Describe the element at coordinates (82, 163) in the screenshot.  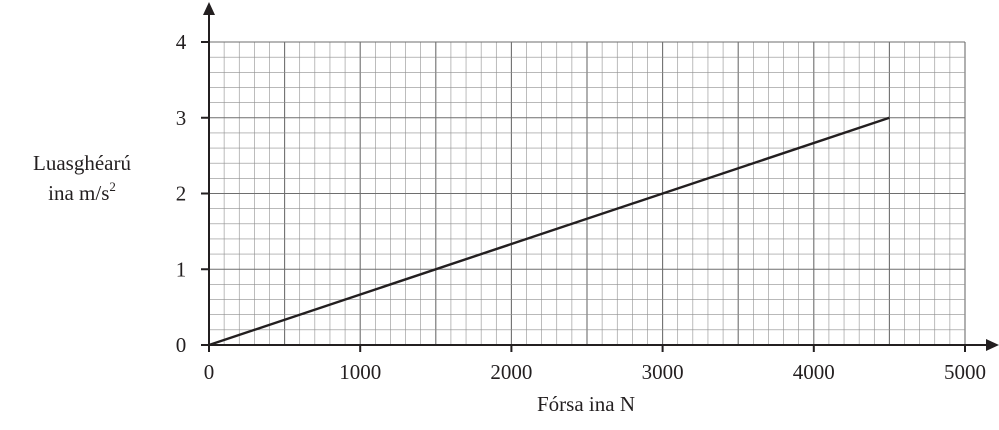
I see `y-axis-title-line1: Luasghéarú` at that location.